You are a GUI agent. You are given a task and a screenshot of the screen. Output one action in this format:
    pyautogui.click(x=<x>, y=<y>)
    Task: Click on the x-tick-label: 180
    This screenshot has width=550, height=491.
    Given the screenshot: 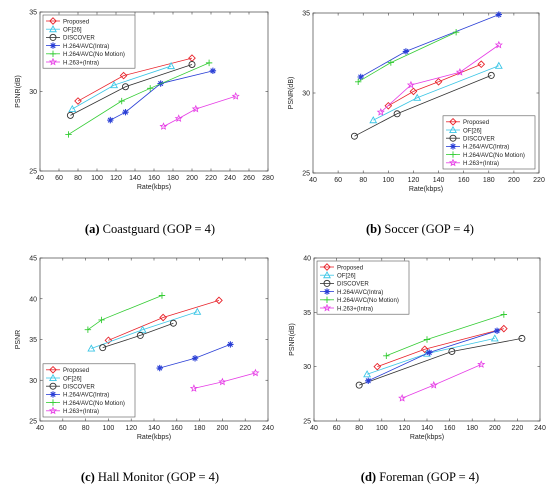 What is the action you would take?
    pyautogui.click(x=489, y=180)
    